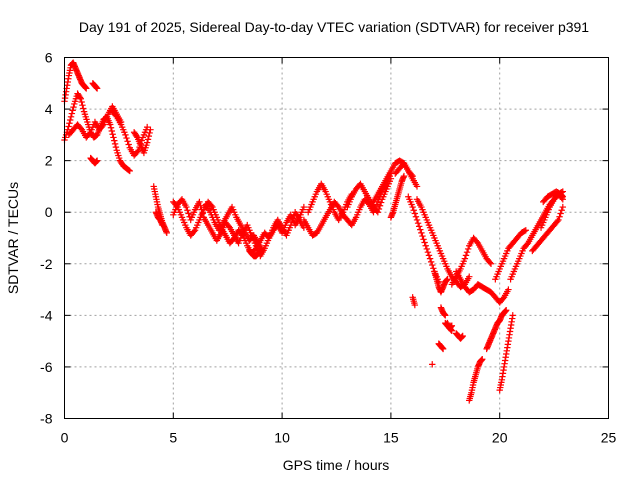 The width and height of the screenshot is (640, 480). What do you see at coordinates (46, 367) in the screenshot?
I see `y-tick-label: -6` at bounding box center [46, 367].